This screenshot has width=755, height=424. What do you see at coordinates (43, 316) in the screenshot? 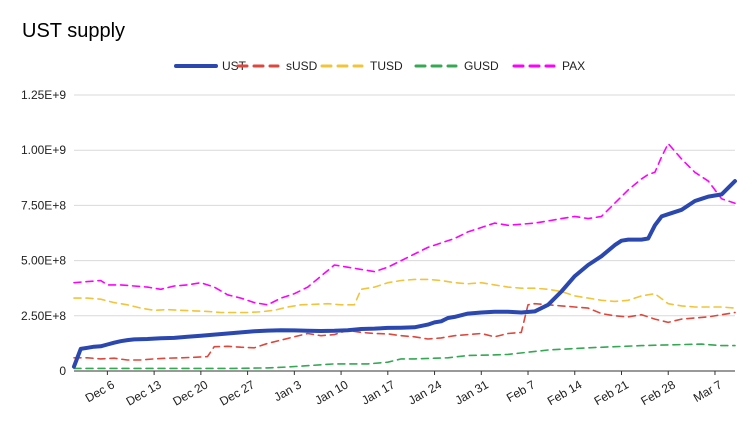
I see `y-tick-label: 2.50E+8` at bounding box center [43, 316].